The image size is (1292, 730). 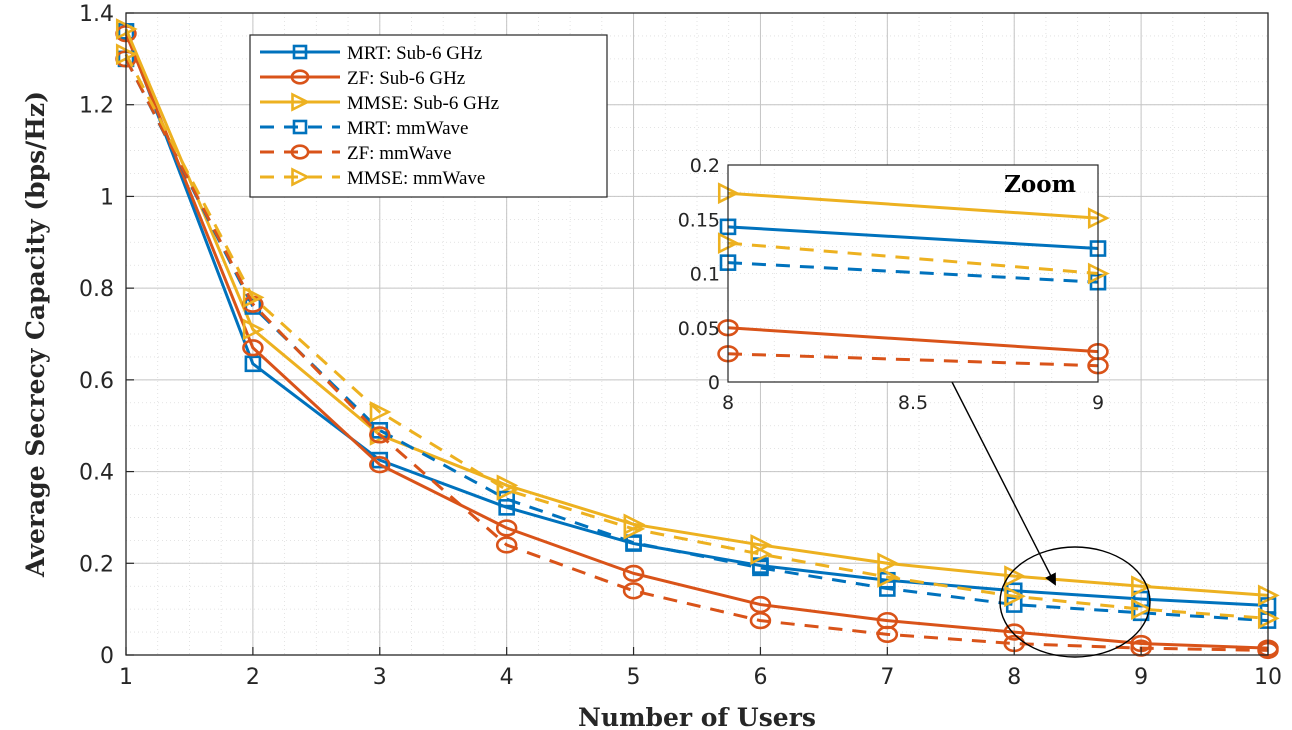 I want to click on zoom-arrow, so click(x=1003, y=483).